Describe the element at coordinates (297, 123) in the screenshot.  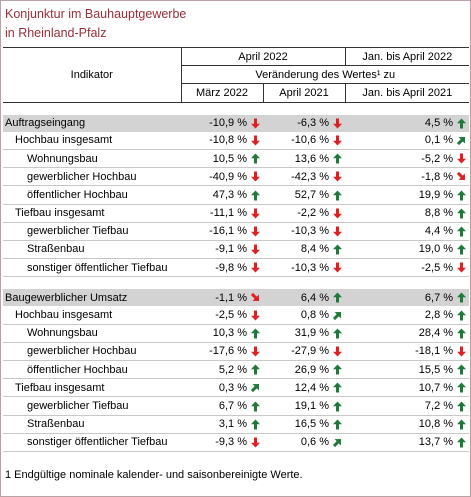
I see `value-april-2021: -6,3 %` at that location.